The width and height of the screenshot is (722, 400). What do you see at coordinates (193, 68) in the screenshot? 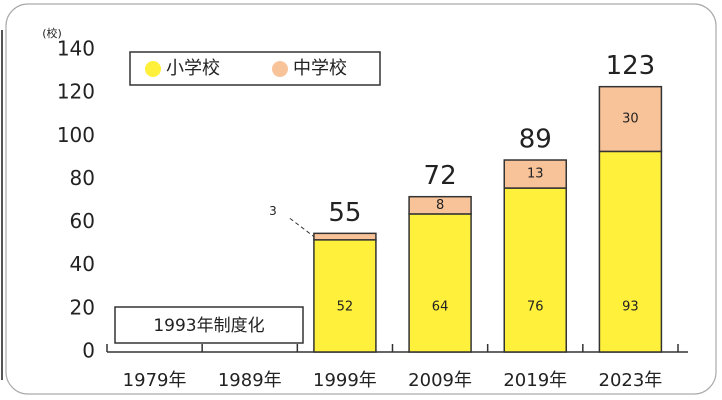
I see `legend-label: 小学校` at bounding box center [193, 68].